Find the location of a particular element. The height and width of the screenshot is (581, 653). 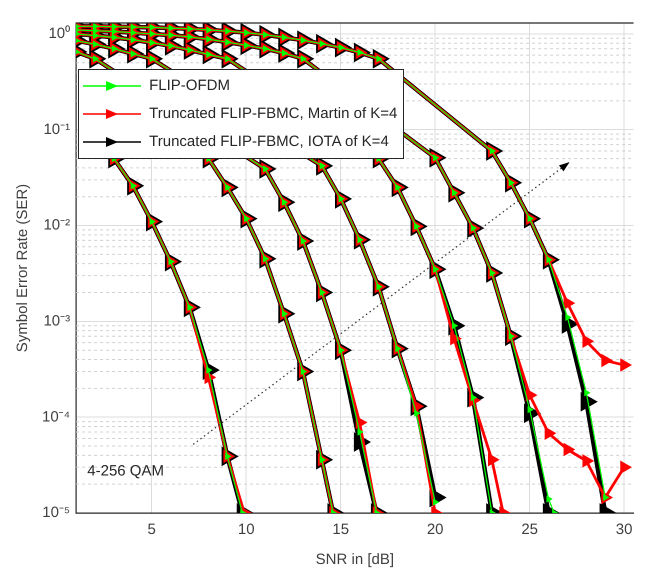

annotation: 4-256 QAM is located at coordinates (125, 471).